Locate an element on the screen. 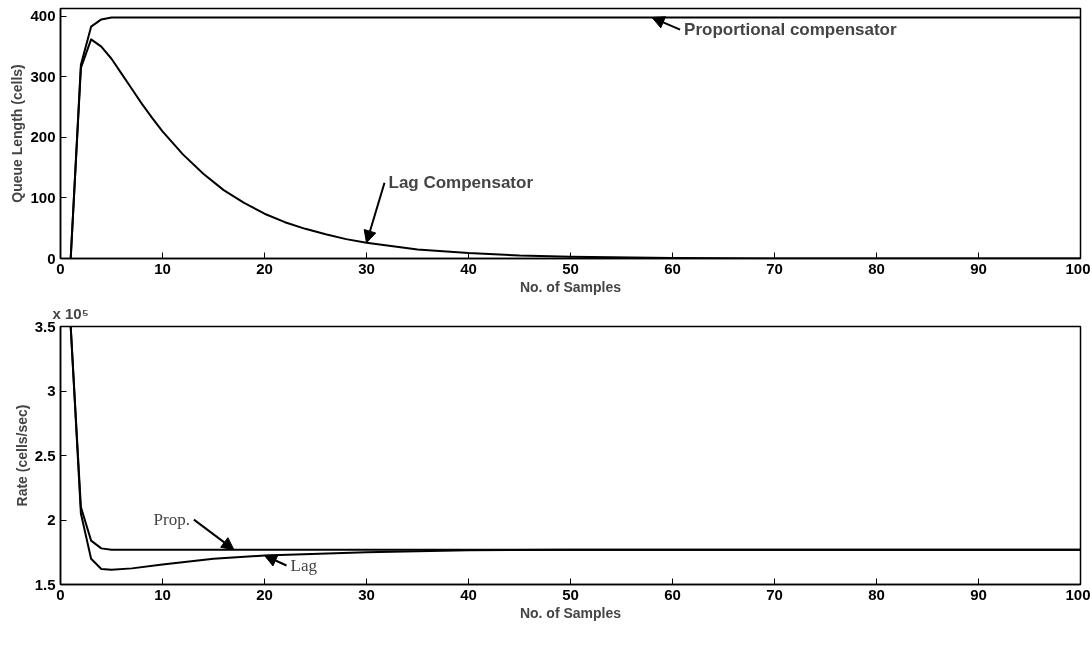 This screenshot has height=669, width=1090. y-tick-label: 100 is located at coordinates (43, 197).